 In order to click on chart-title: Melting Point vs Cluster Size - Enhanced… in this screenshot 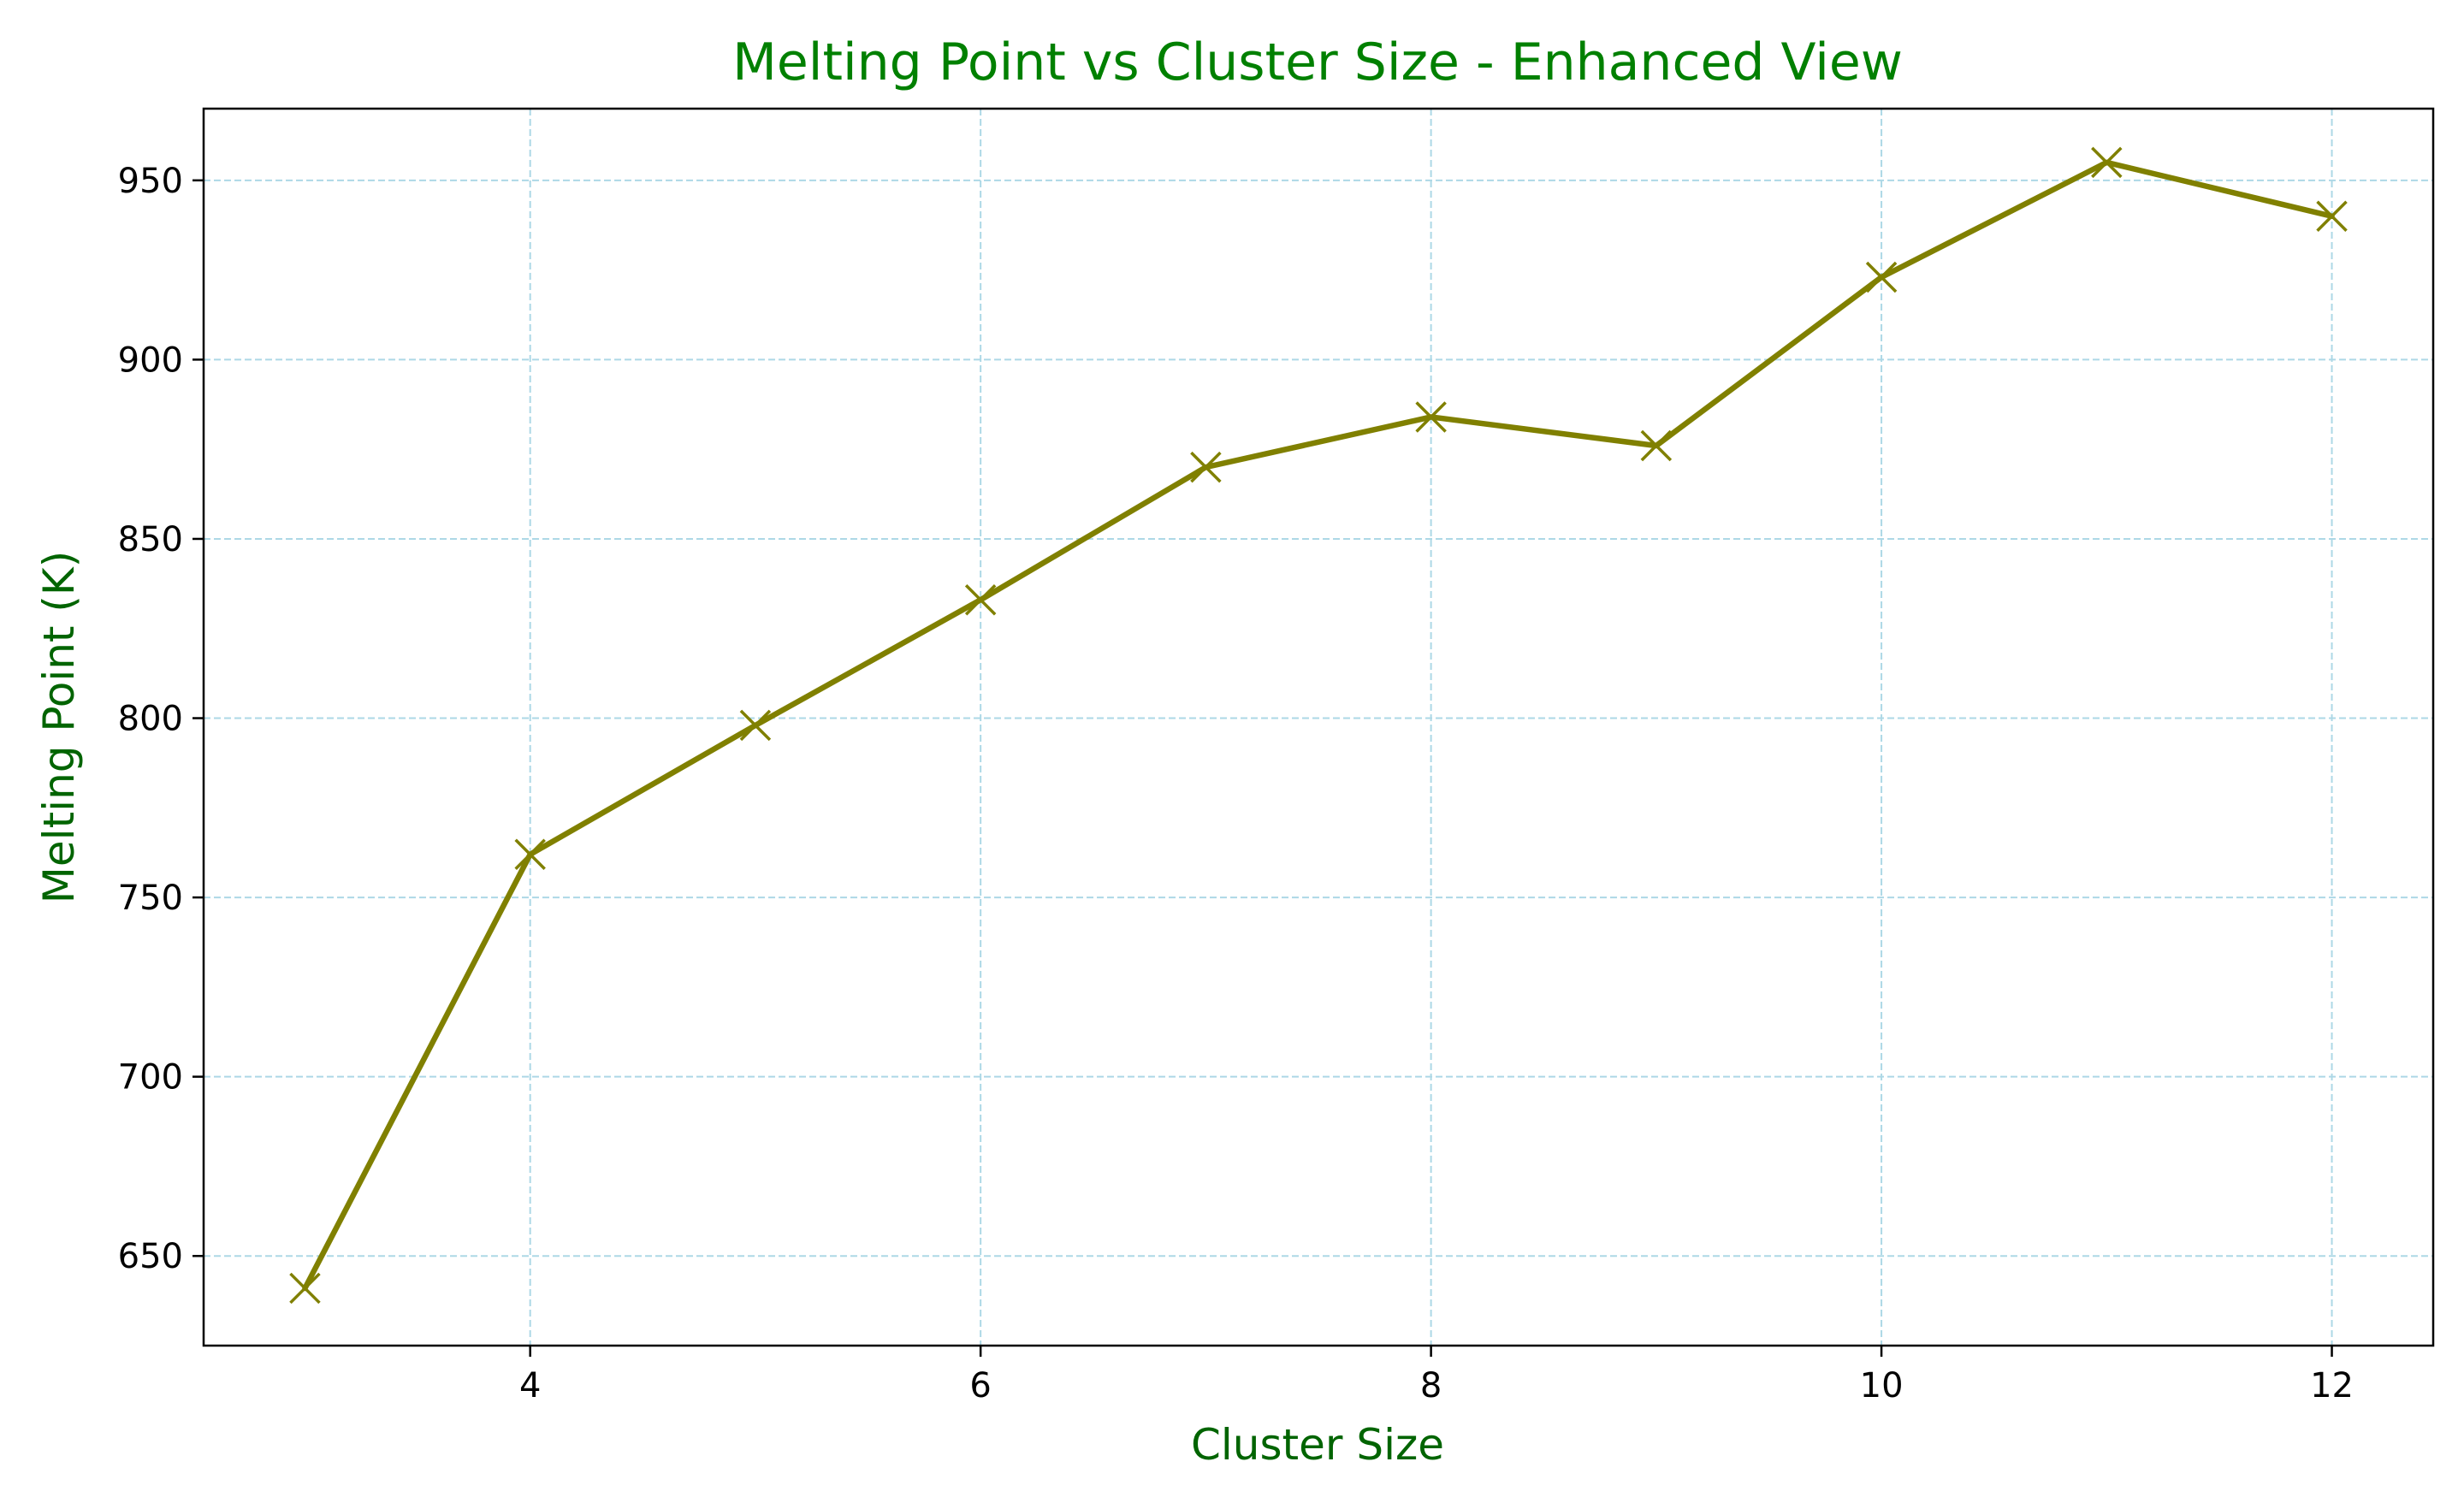, I will do `click(1317, 63)`.